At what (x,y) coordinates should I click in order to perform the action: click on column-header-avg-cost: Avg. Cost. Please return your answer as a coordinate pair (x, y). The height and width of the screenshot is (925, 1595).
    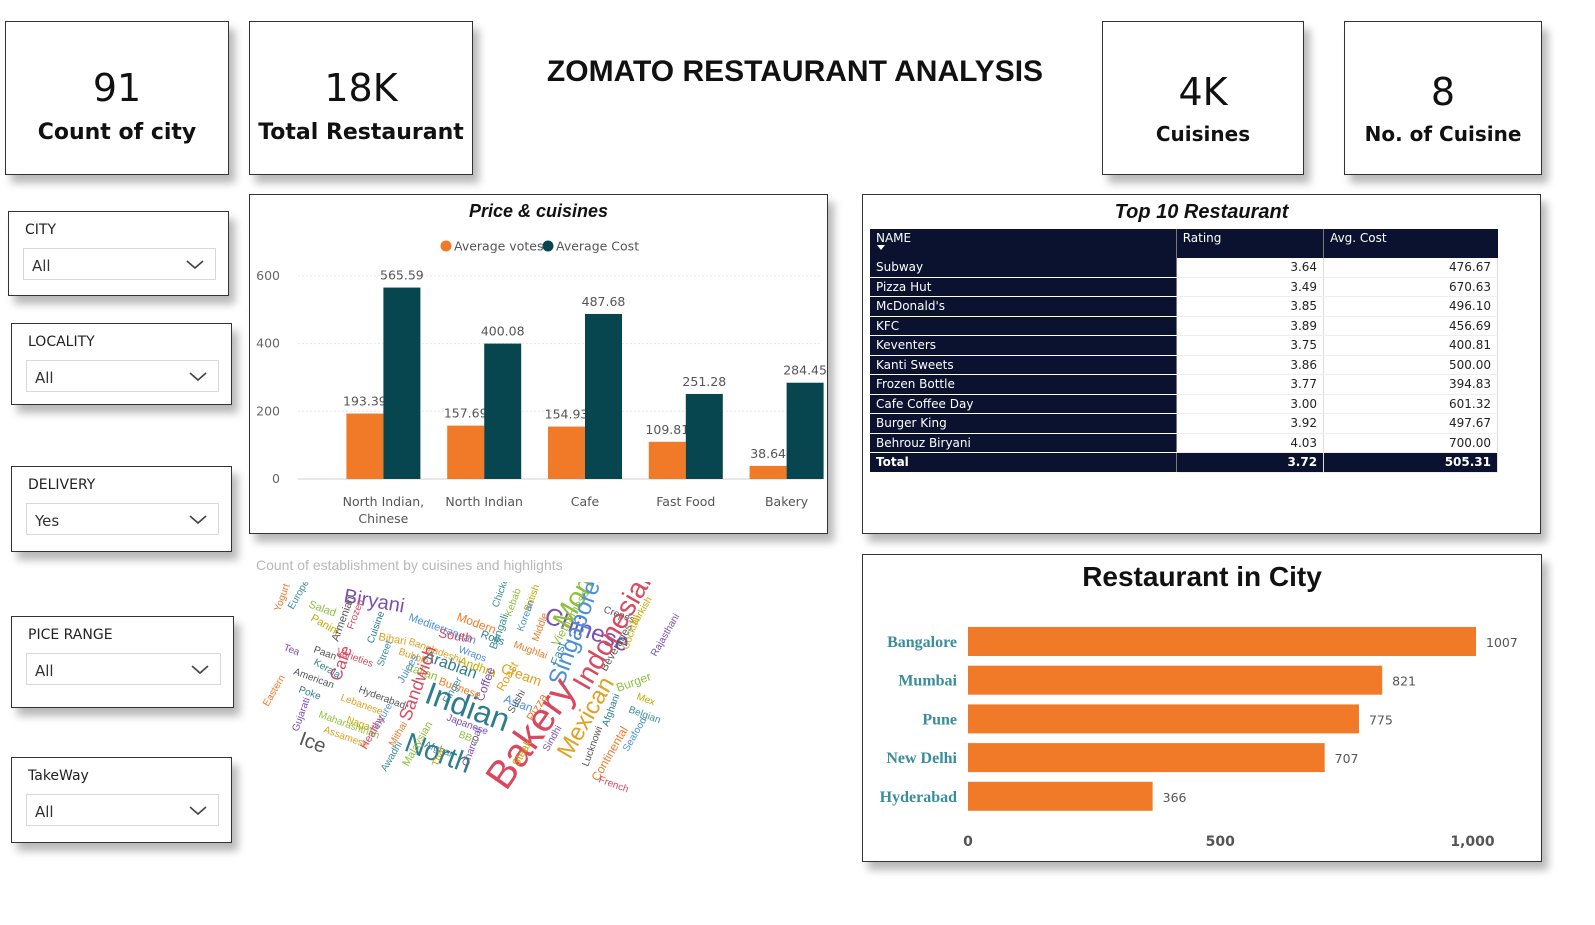
    Looking at the image, I should click on (1410, 243).